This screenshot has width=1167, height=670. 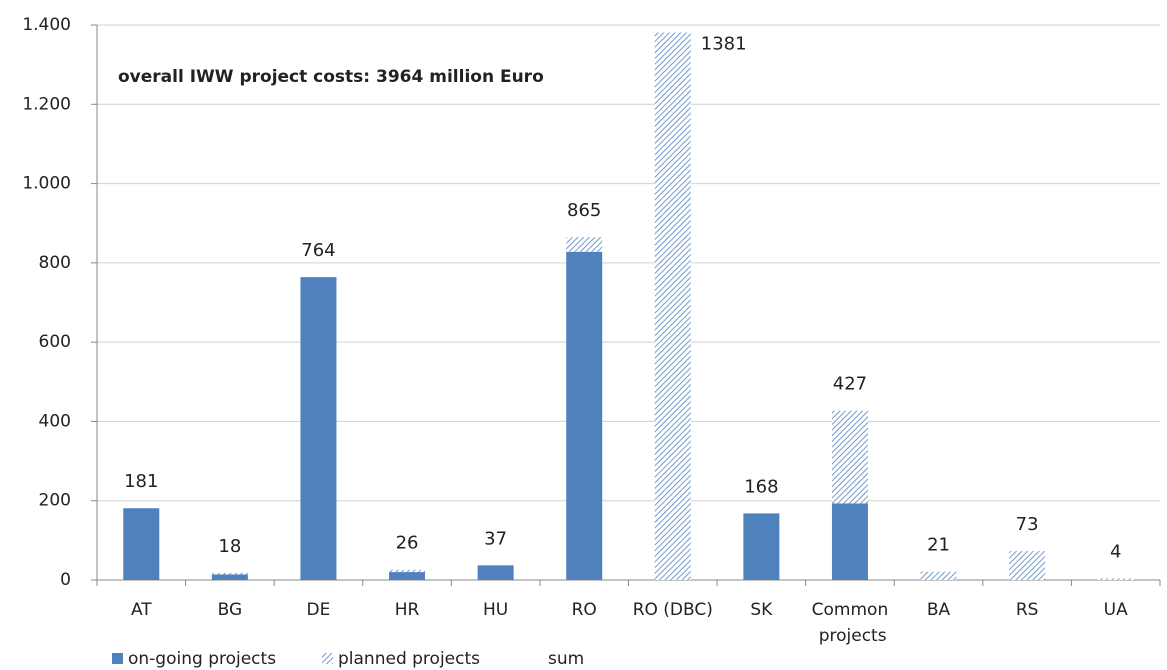 What do you see at coordinates (55, 263) in the screenshot?
I see `y-tick-label: 800` at bounding box center [55, 263].